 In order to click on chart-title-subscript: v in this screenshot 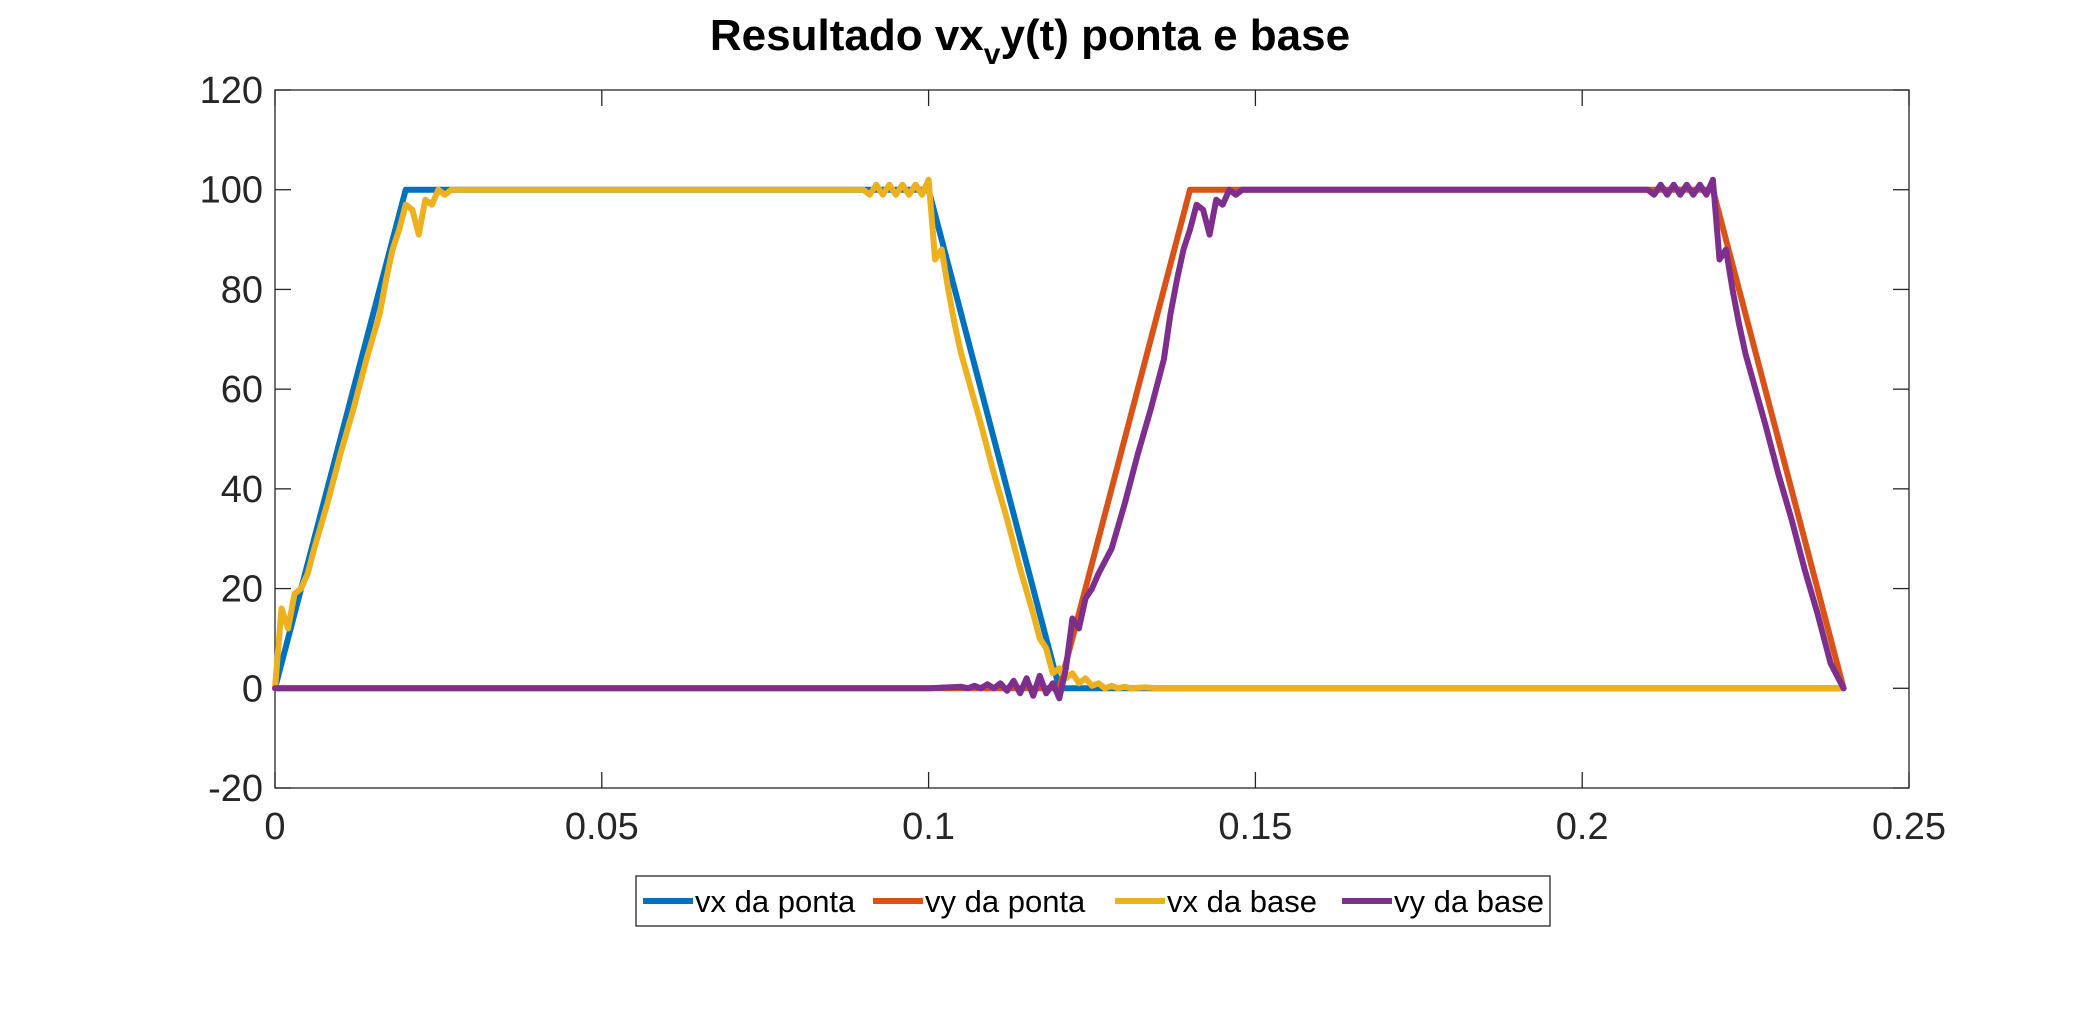, I will do `click(992, 54)`.